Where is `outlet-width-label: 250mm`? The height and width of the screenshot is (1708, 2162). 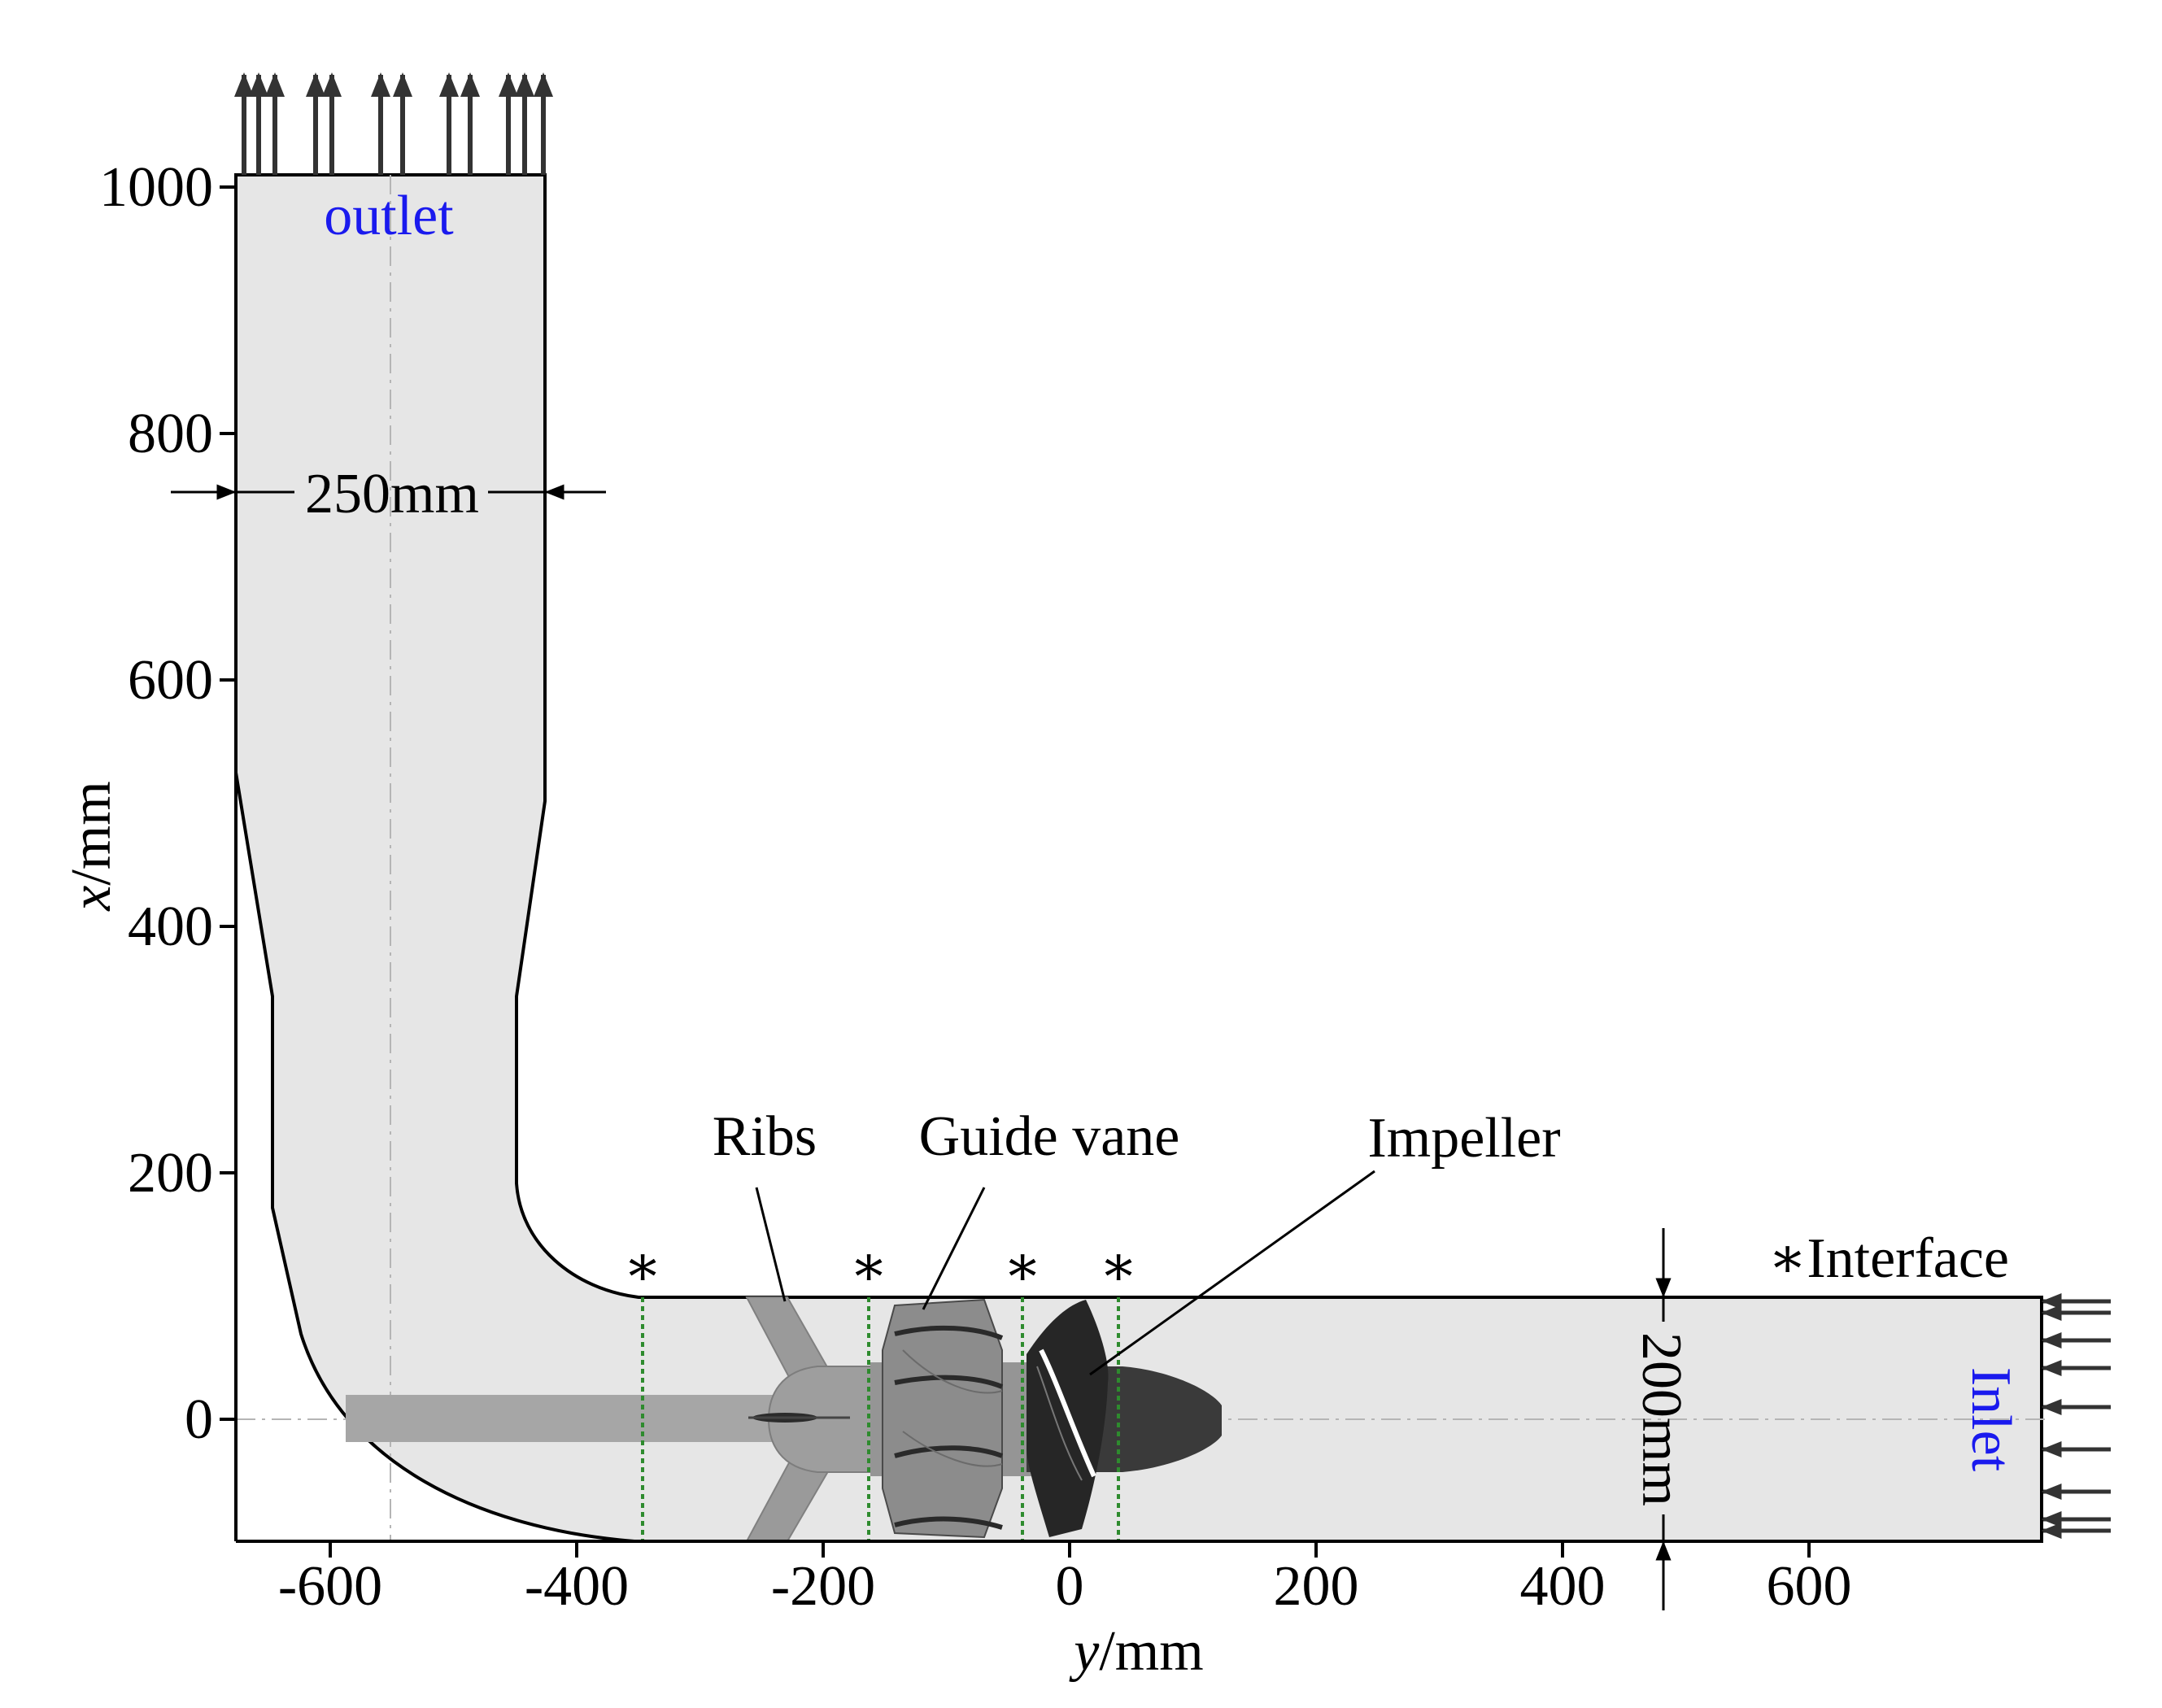 outlet-width-label: 250mm is located at coordinates (392, 494).